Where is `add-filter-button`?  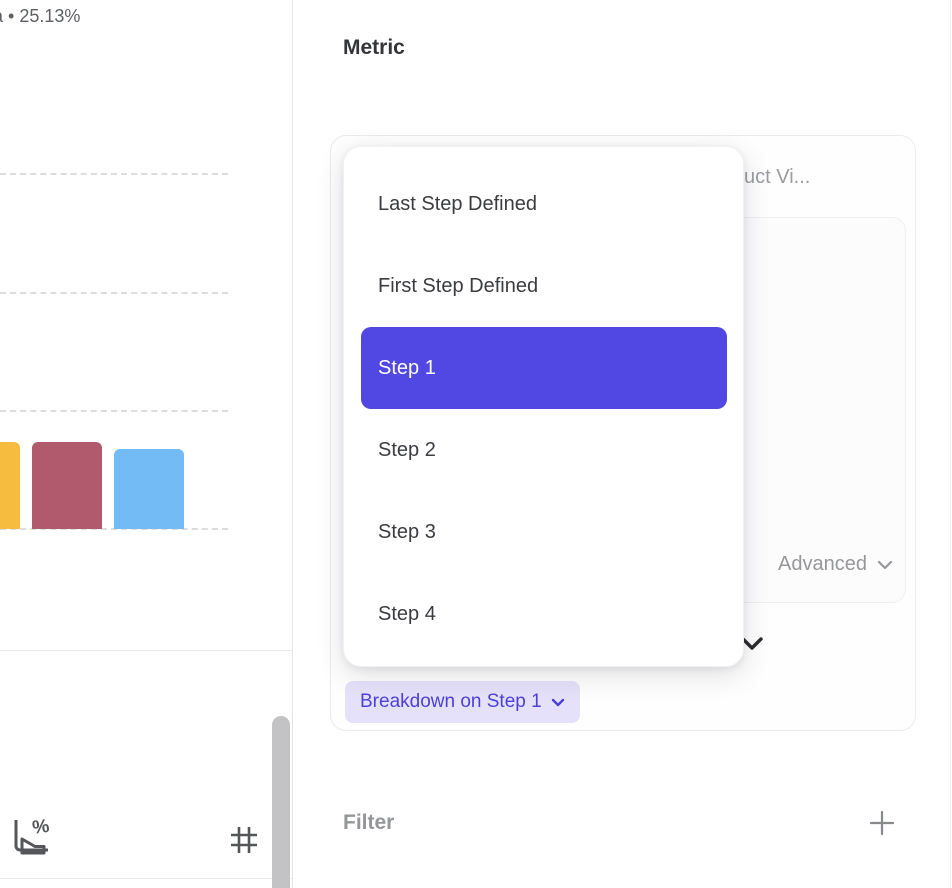
add-filter-button is located at coordinates (882, 823).